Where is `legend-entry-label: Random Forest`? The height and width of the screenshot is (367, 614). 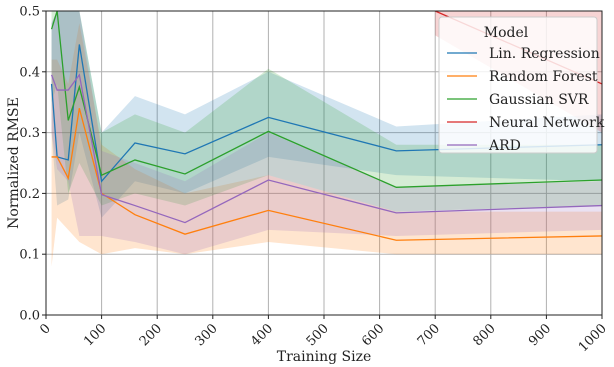
legend-entry-label: Random Forest is located at coordinates (543, 77).